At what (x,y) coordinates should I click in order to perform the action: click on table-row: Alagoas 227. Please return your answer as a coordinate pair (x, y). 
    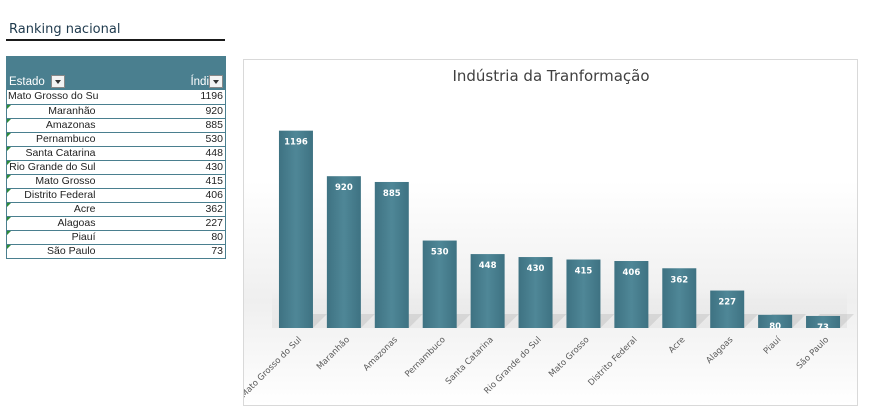
    Looking at the image, I should click on (116, 223).